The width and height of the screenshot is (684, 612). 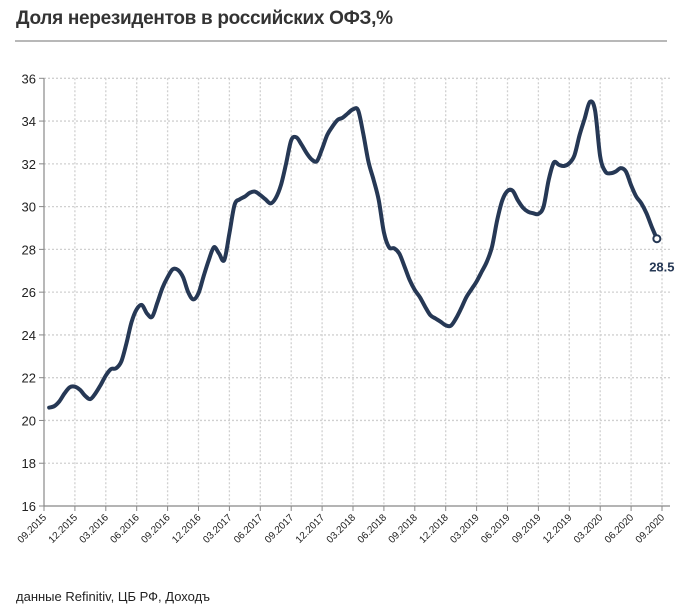 What do you see at coordinates (342, 529) in the screenshot?
I see `x-tick-label: 03.2018` at bounding box center [342, 529].